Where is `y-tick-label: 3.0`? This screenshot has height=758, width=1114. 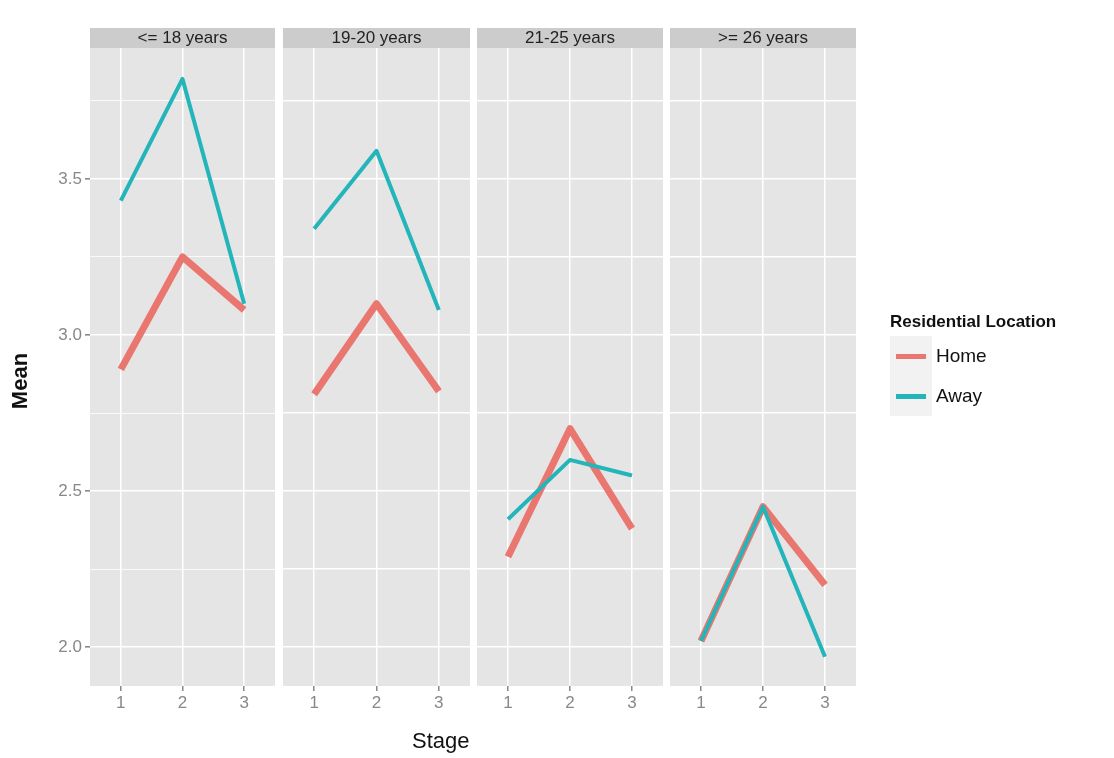 y-tick-label: 3.0 is located at coordinates (70, 334).